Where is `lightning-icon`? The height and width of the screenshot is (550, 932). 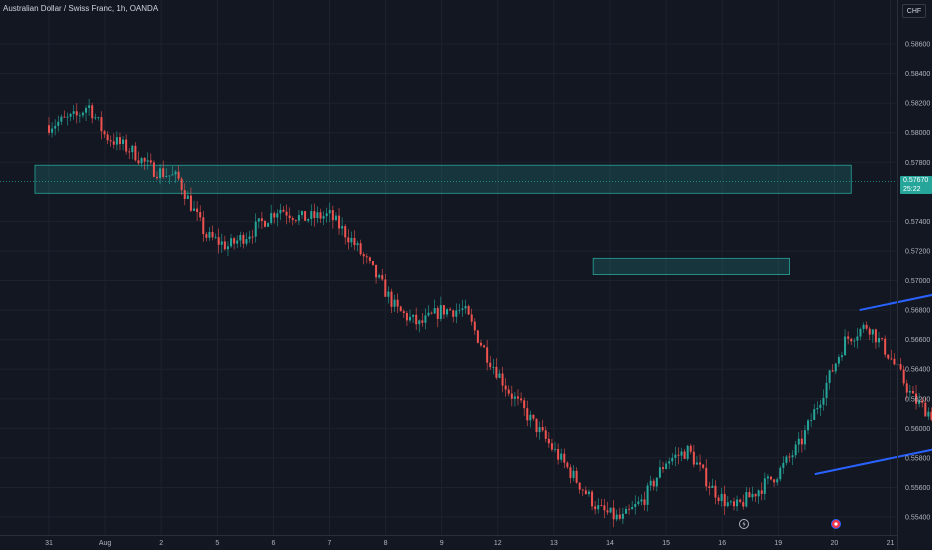
lightning-icon is located at coordinates (744, 524).